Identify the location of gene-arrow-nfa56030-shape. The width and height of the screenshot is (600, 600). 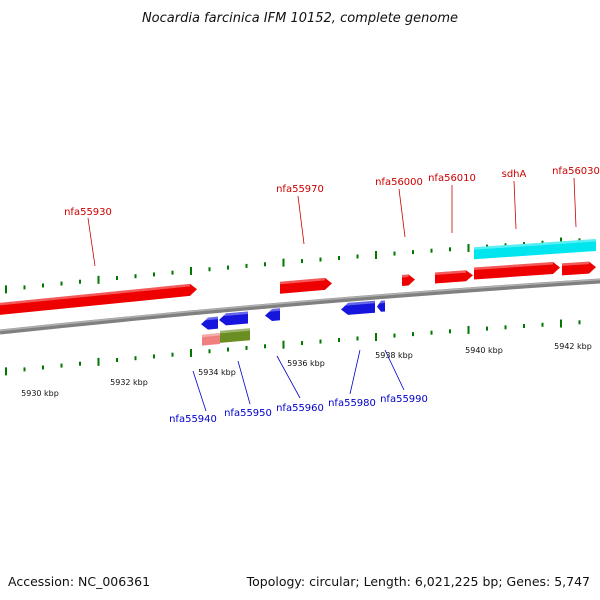
(579, 268).